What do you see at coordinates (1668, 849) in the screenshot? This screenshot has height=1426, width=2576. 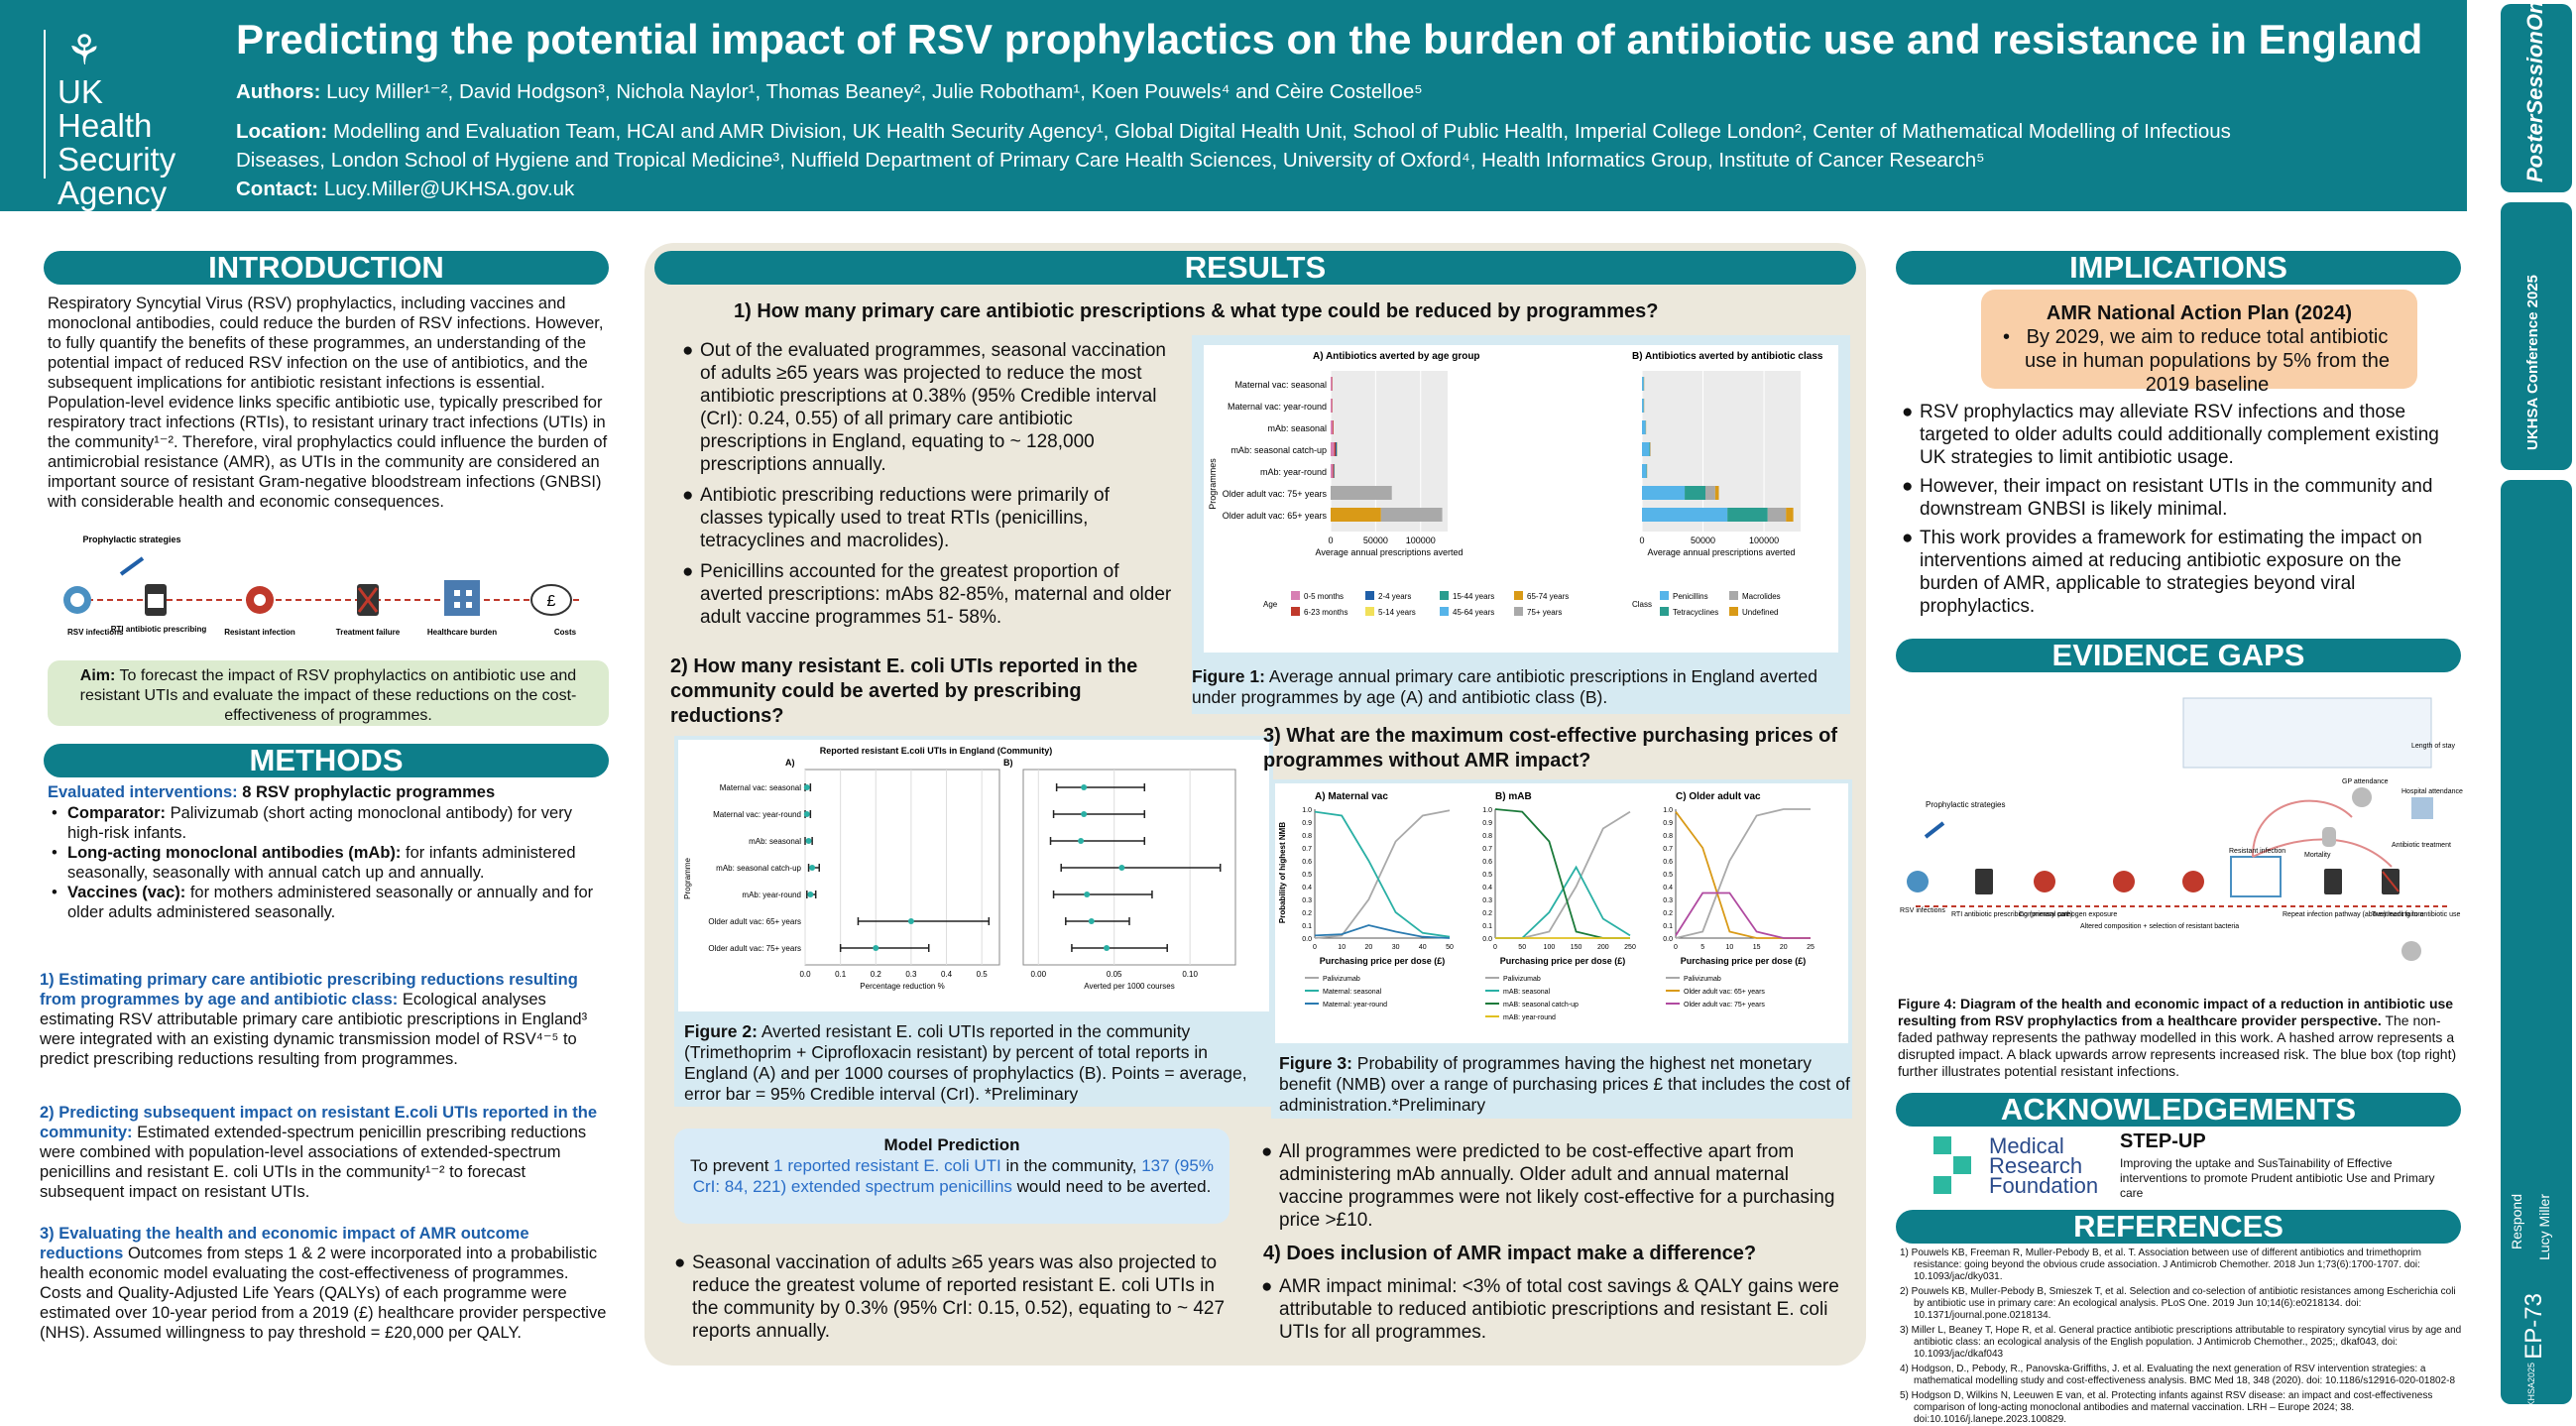 I see `fig3-y-tick: 0.7` at bounding box center [1668, 849].